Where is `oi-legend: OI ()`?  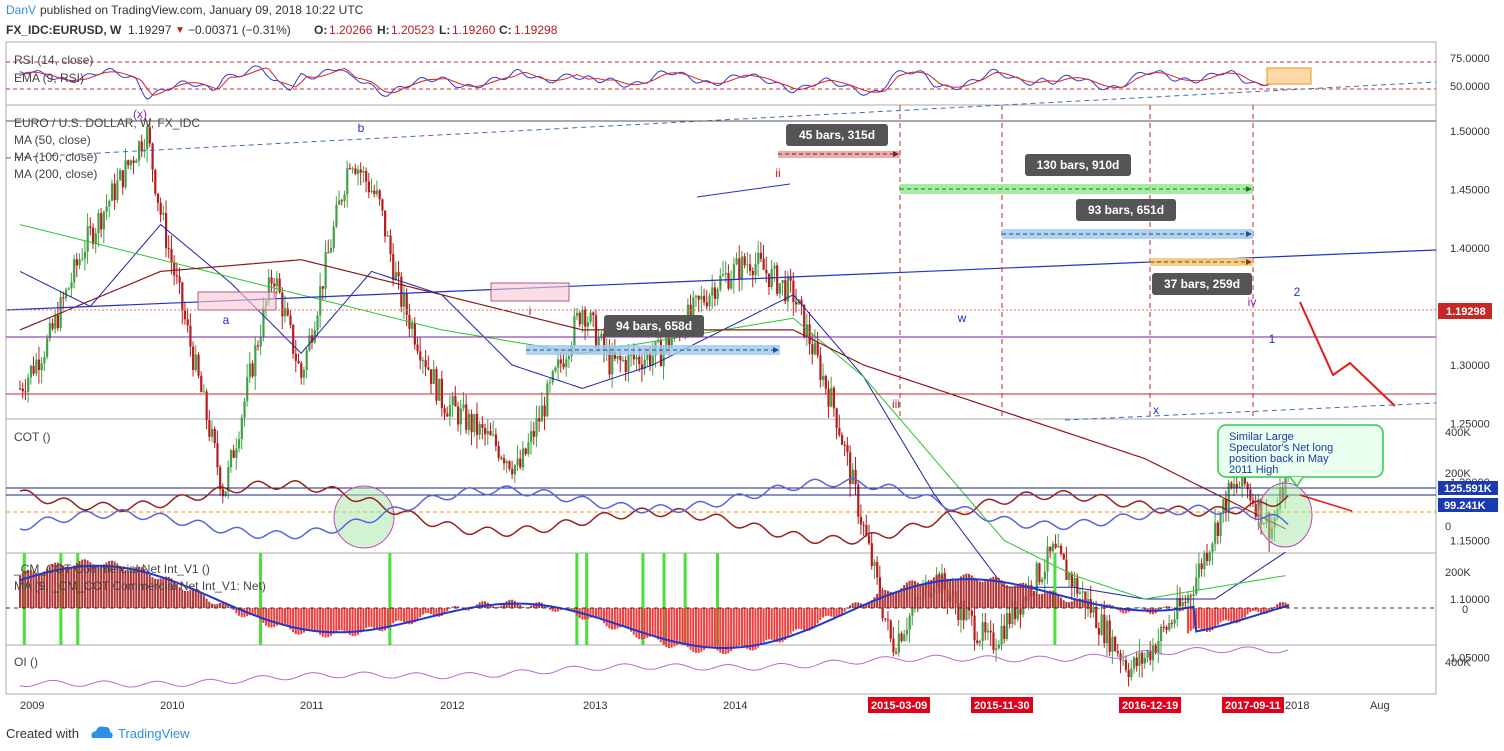
oi-legend: OI () is located at coordinates (26, 662).